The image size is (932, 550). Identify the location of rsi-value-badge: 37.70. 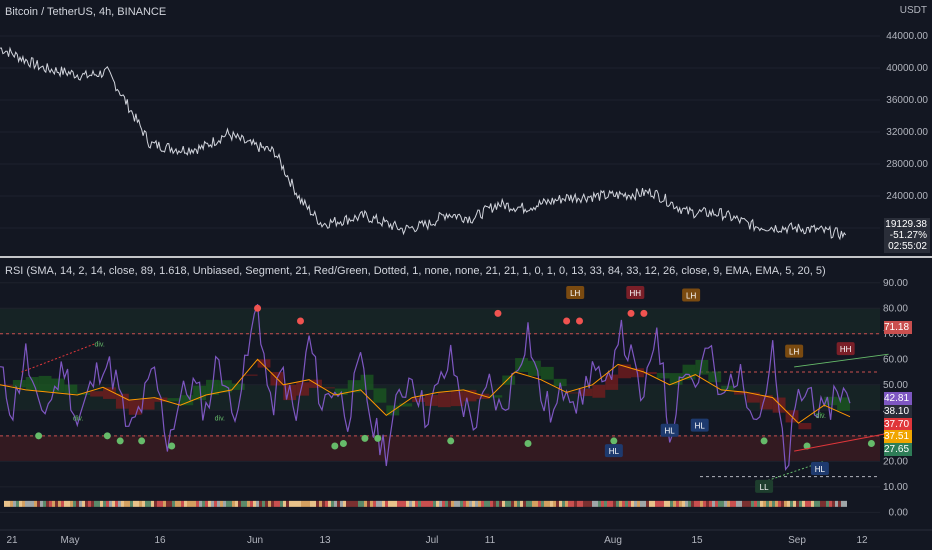
(898, 424).